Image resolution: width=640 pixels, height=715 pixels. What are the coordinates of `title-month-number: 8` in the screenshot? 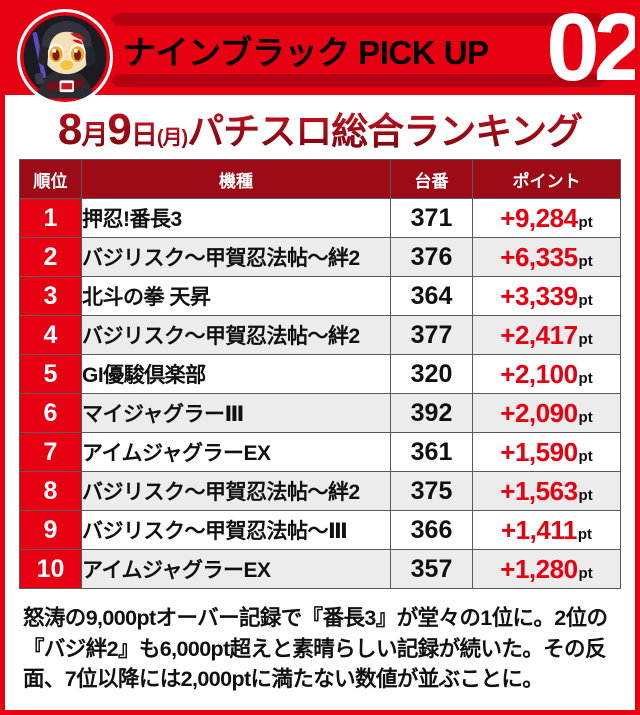 It's located at (70, 129).